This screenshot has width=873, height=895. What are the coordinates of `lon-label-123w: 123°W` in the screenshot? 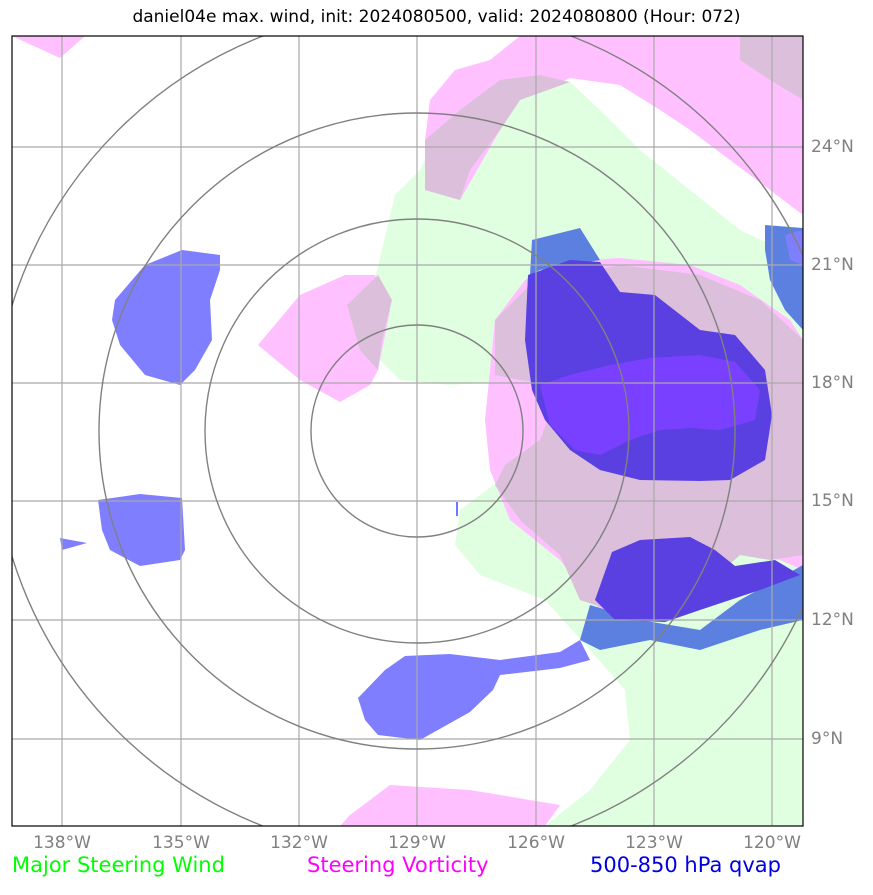 It's located at (654, 843).